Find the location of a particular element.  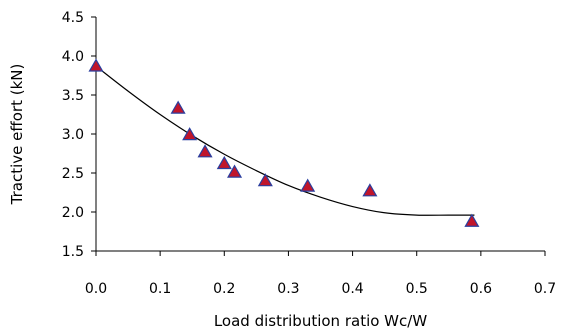

x-tick-label: 0.7 is located at coordinates (545, 289).